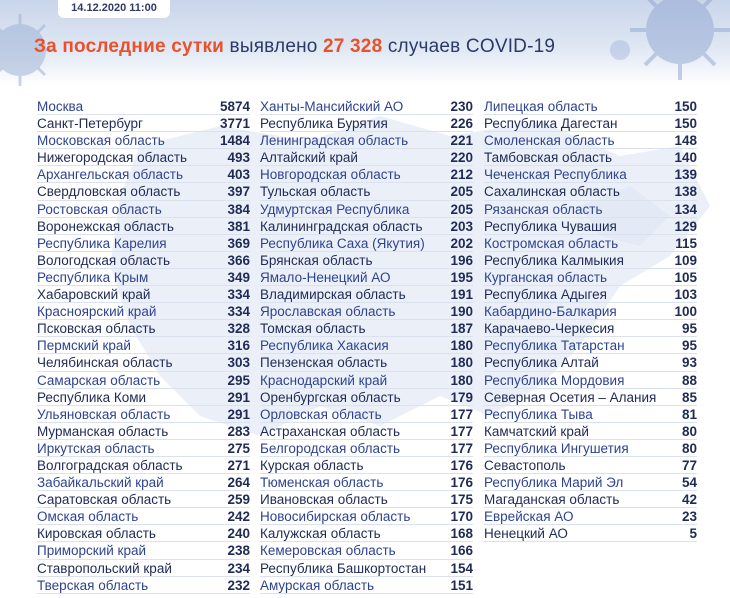 This screenshot has width=730, height=598. I want to click on case-count: 349, so click(238, 277).